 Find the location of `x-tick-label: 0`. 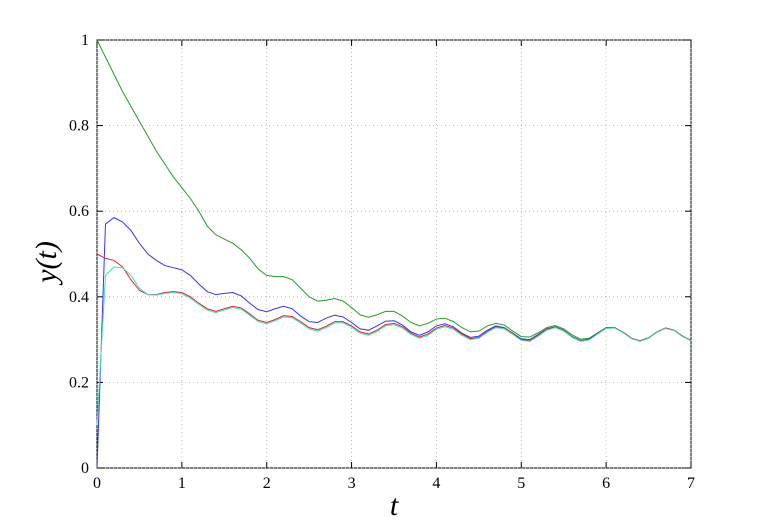

x-tick-label: 0 is located at coordinates (97, 483).